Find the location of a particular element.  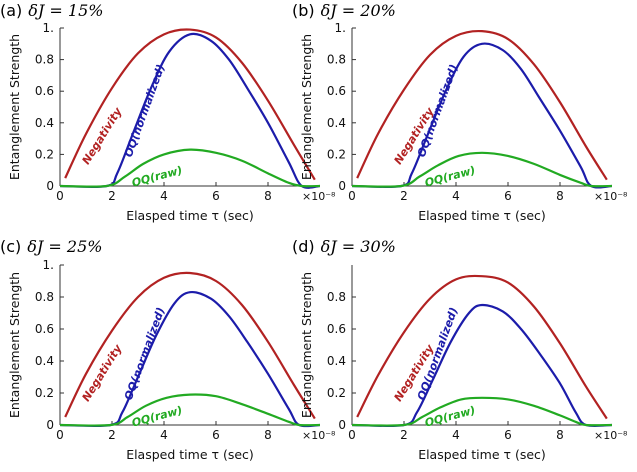

panel-title-math: δJ = 15% is located at coordinates (65, 10).